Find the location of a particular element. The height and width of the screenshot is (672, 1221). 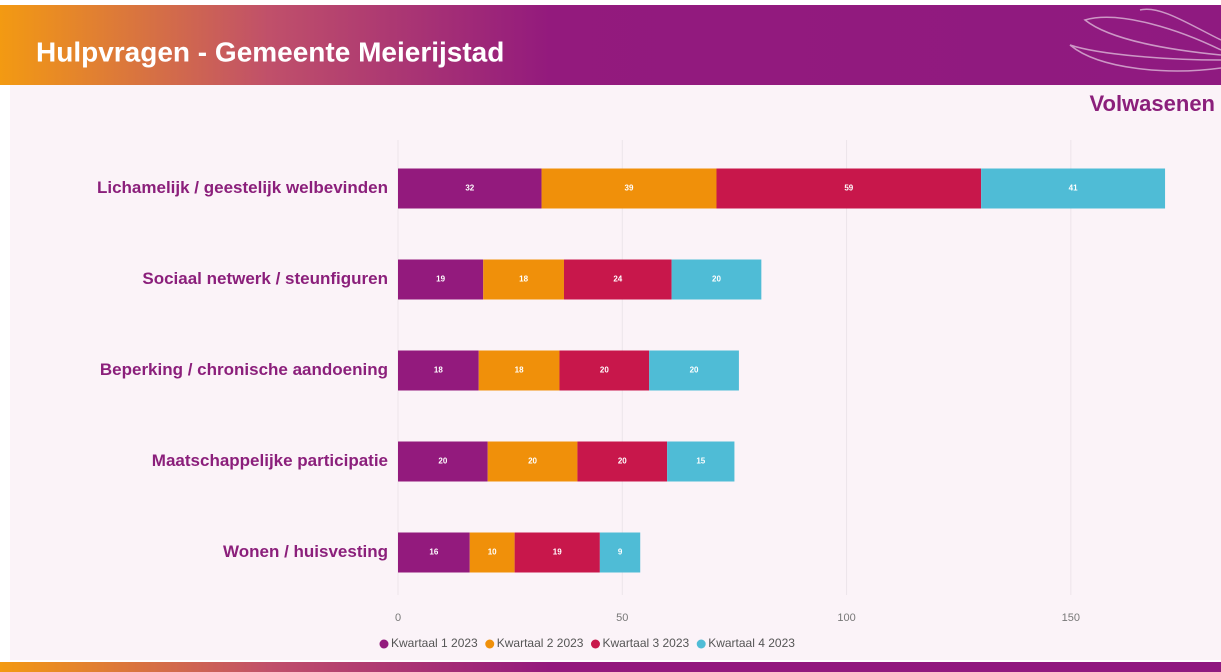

data-label: 41 is located at coordinates (1073, 188).